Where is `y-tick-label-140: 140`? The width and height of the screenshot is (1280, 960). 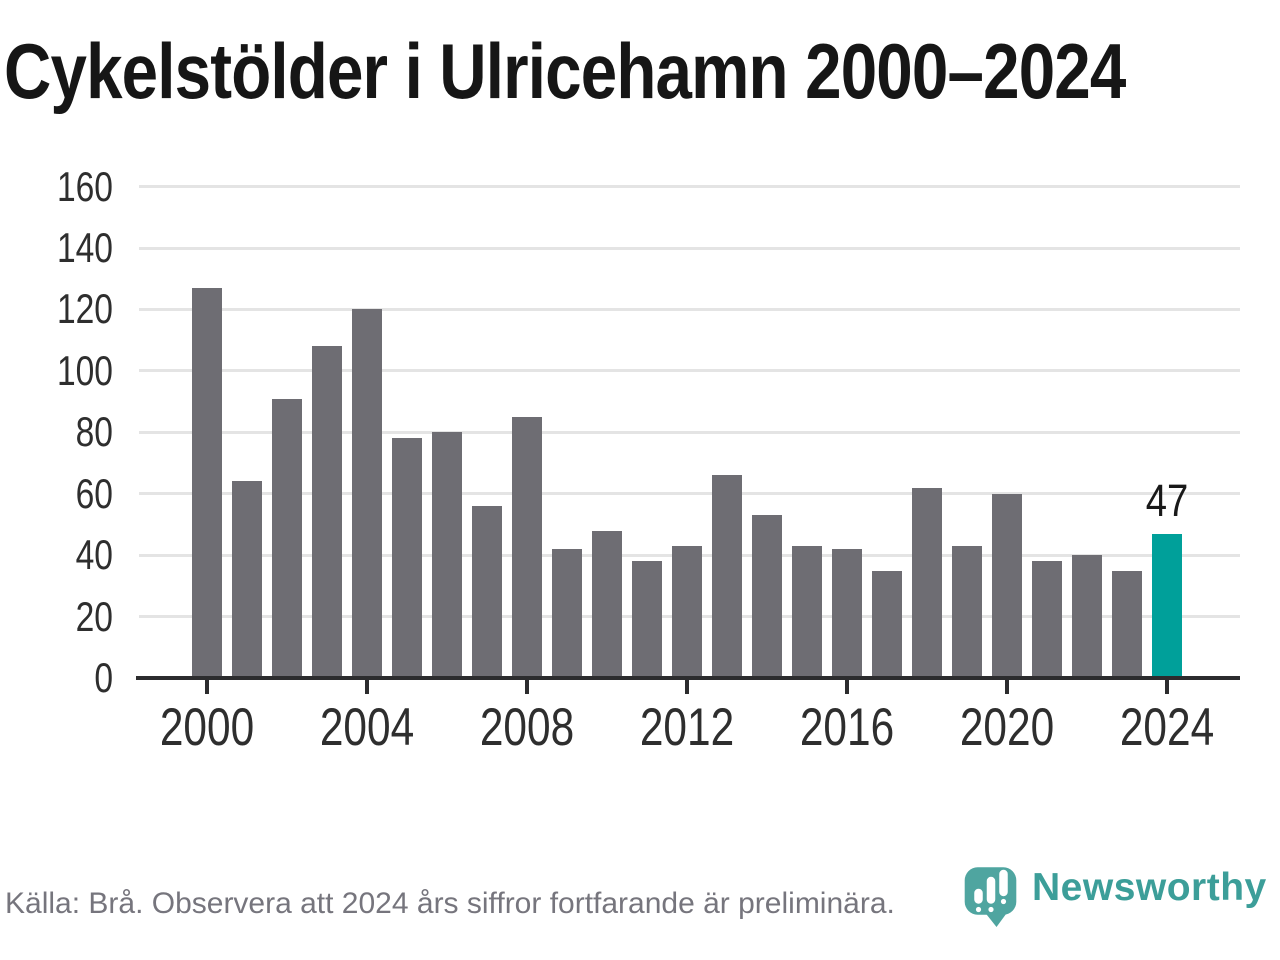
y-tick-label-140: 140 is located at coordinates (84, 248).